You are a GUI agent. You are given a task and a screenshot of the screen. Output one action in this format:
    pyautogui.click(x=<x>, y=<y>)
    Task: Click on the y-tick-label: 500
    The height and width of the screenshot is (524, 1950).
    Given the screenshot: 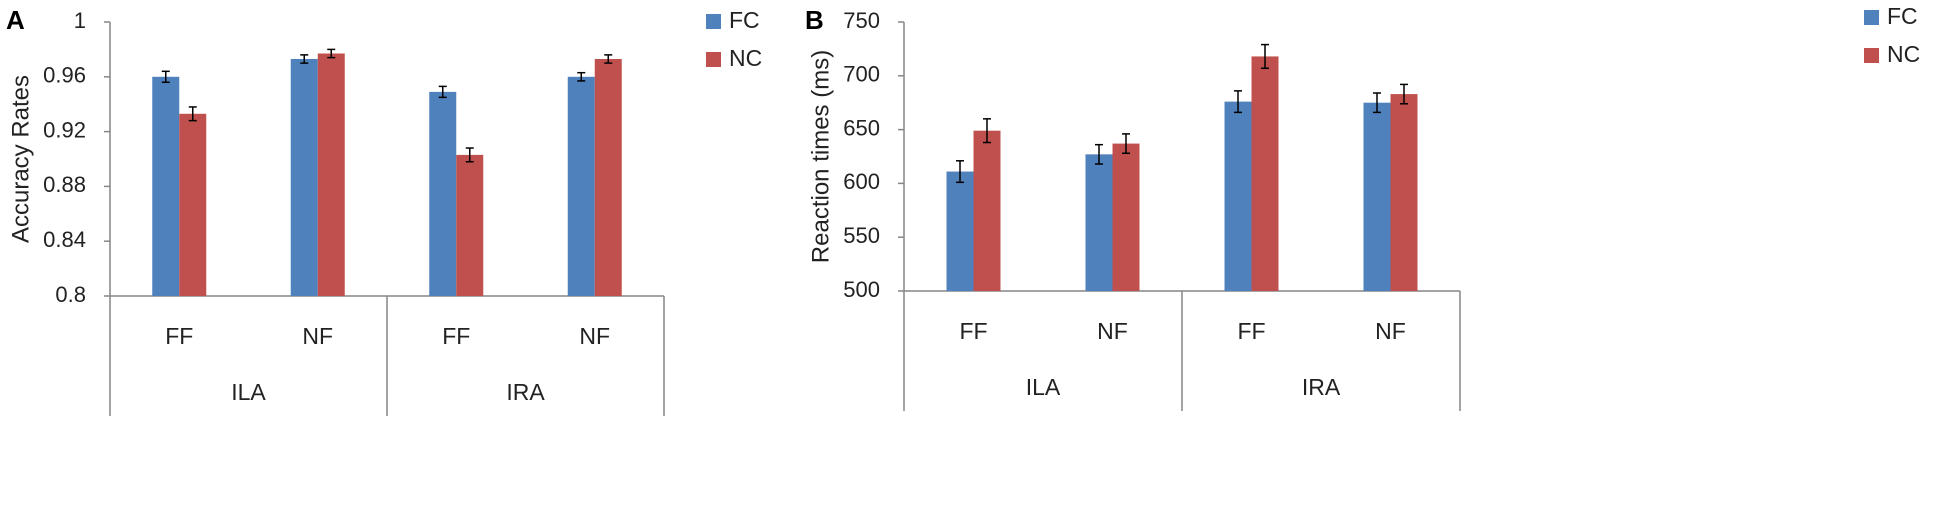 What is the action you would take?
    pyautogui.click(x=861, y=289)
    